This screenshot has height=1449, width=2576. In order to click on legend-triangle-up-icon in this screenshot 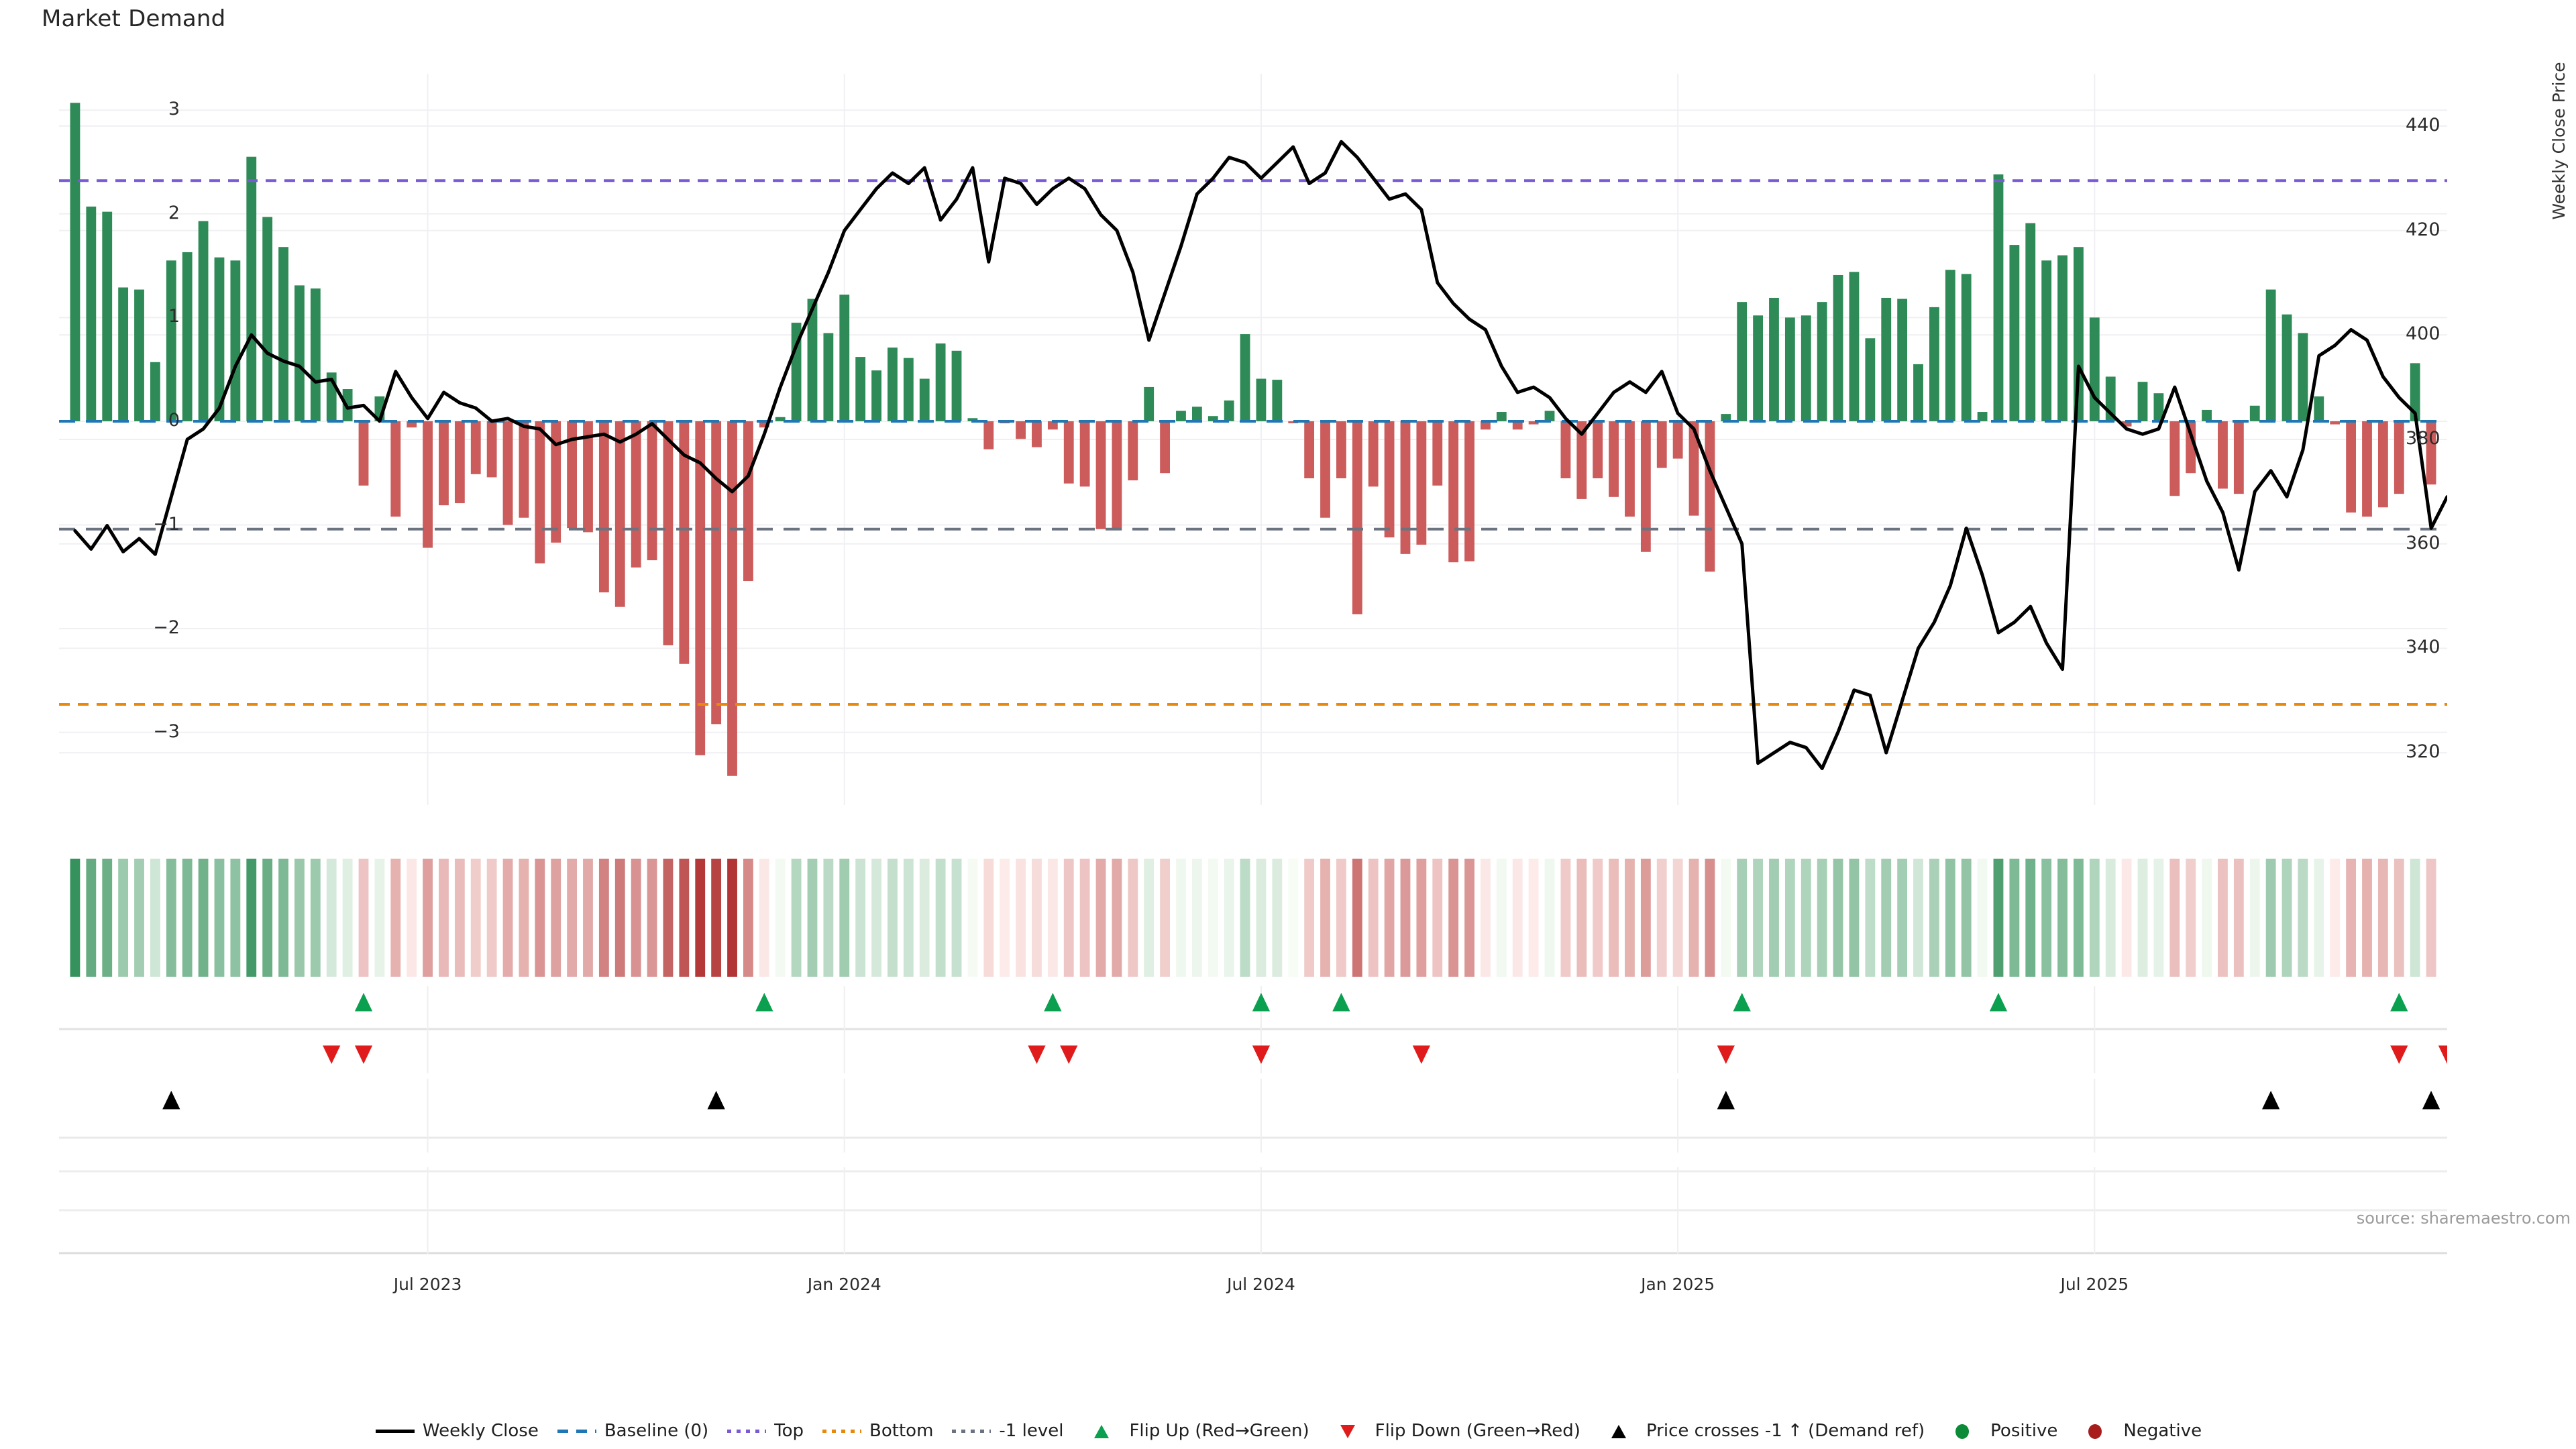, I will do `click(1101, 1431)`.